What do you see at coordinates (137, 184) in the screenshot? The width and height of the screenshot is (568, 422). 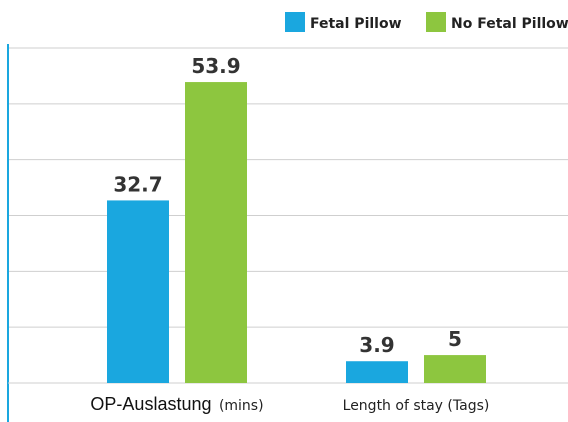 I see `data-label-fetal-pillow-op-auslastung: 32.7` at bounding box center [137, 184].